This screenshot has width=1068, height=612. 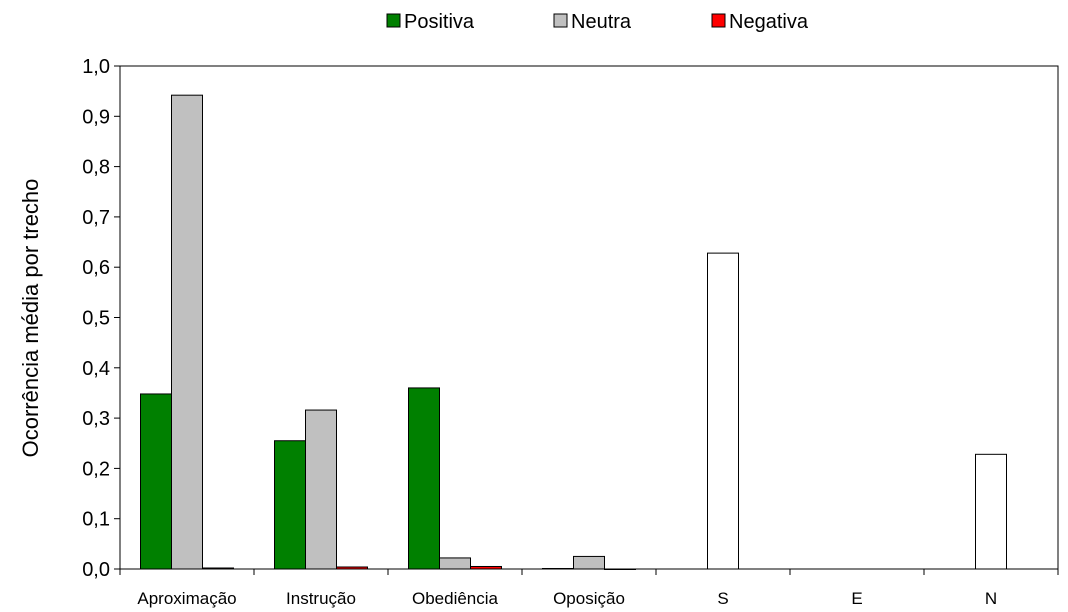 I want to click on category-label: Obediência, so click(x=455, y=598).